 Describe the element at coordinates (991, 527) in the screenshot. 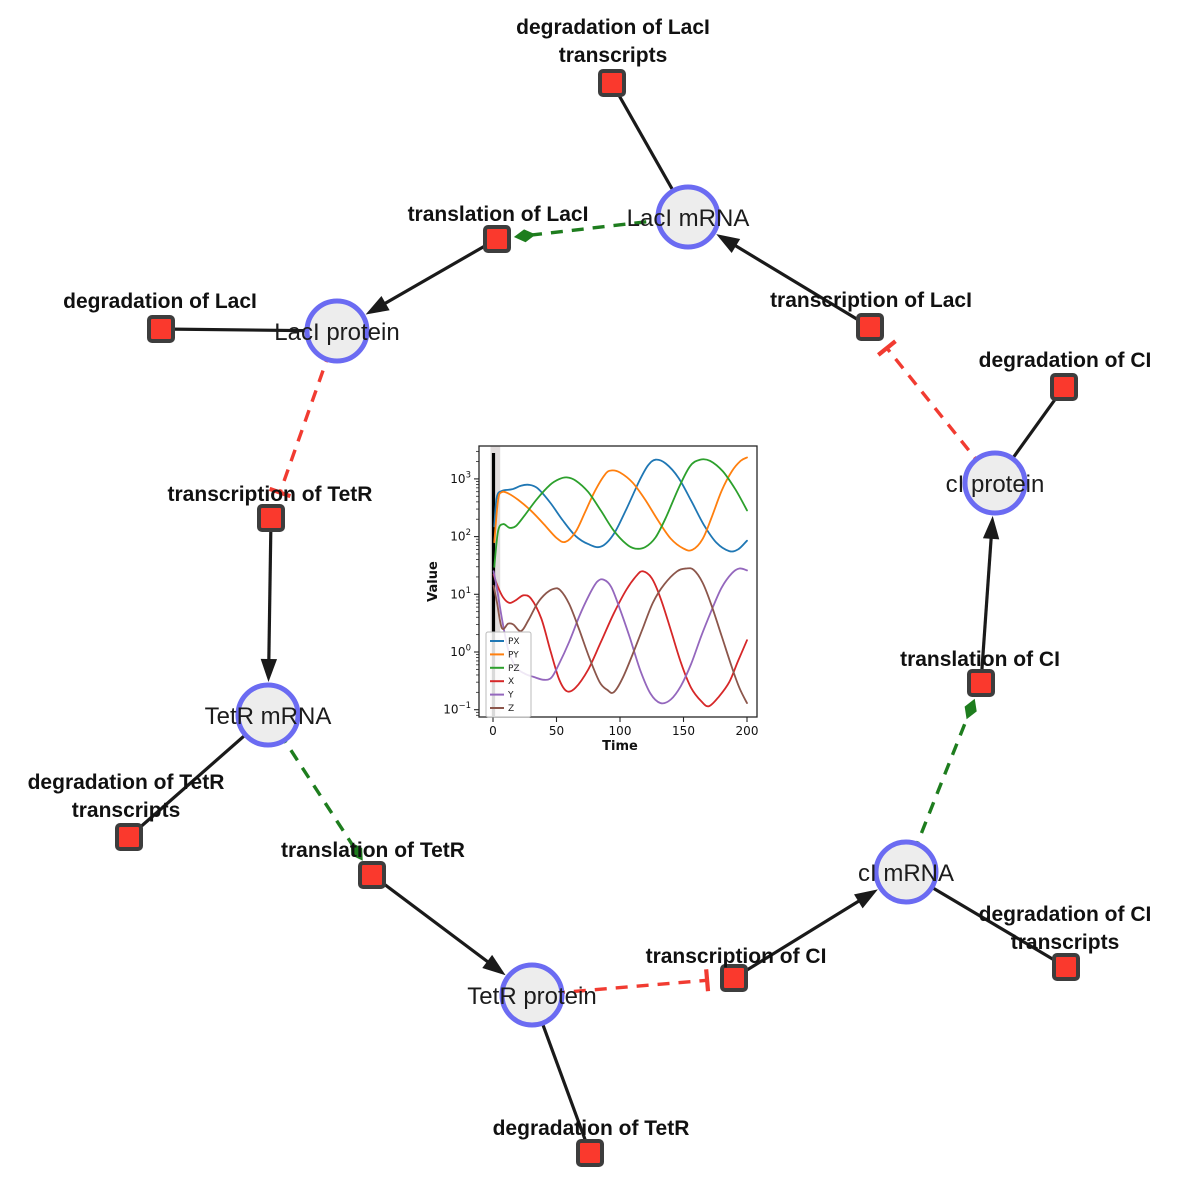

I see `edge-arrow-transl_ci-ci_protein-arrowhead` at that location.